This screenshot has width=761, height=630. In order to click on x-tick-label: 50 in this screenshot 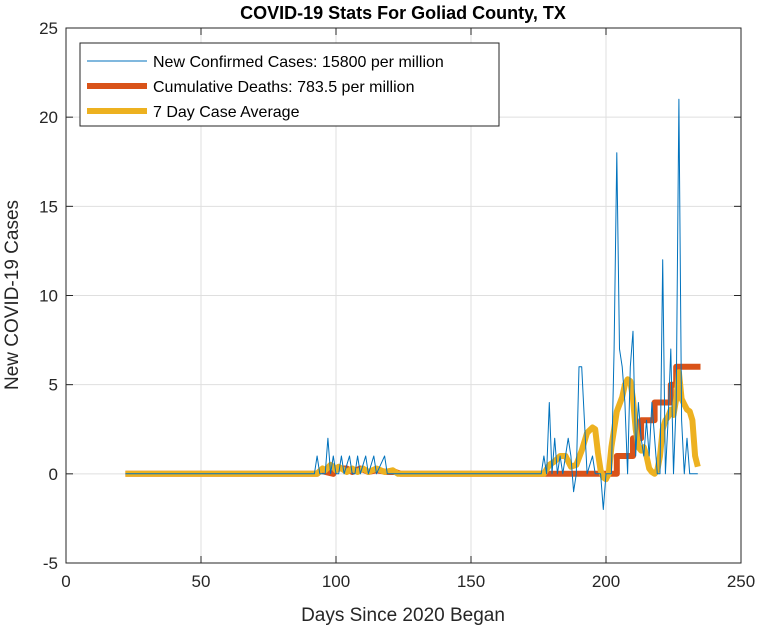, I will do `click(201, 581)`.